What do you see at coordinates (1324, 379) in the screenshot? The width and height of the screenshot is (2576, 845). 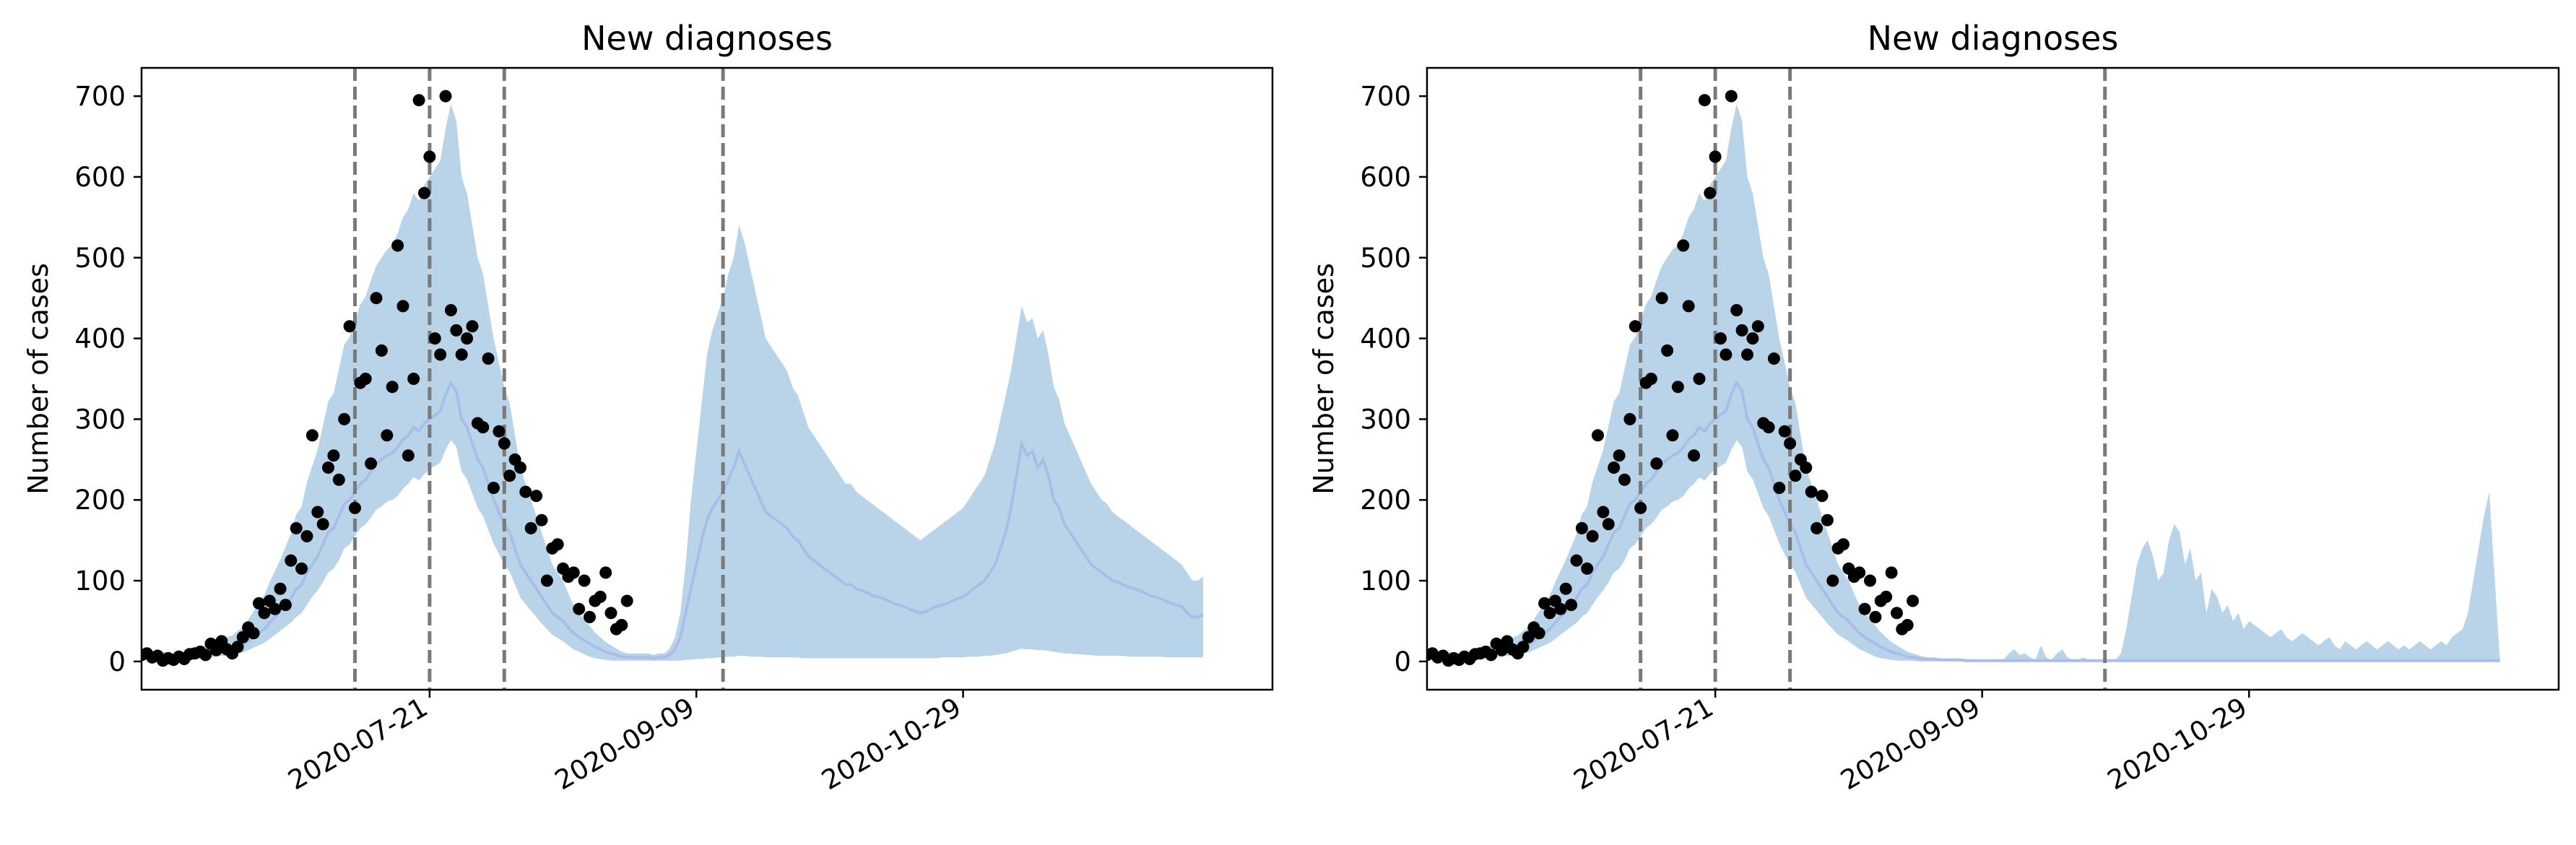 I see `y-axis-label: Number of cases` at bounding box center [1324, 379].